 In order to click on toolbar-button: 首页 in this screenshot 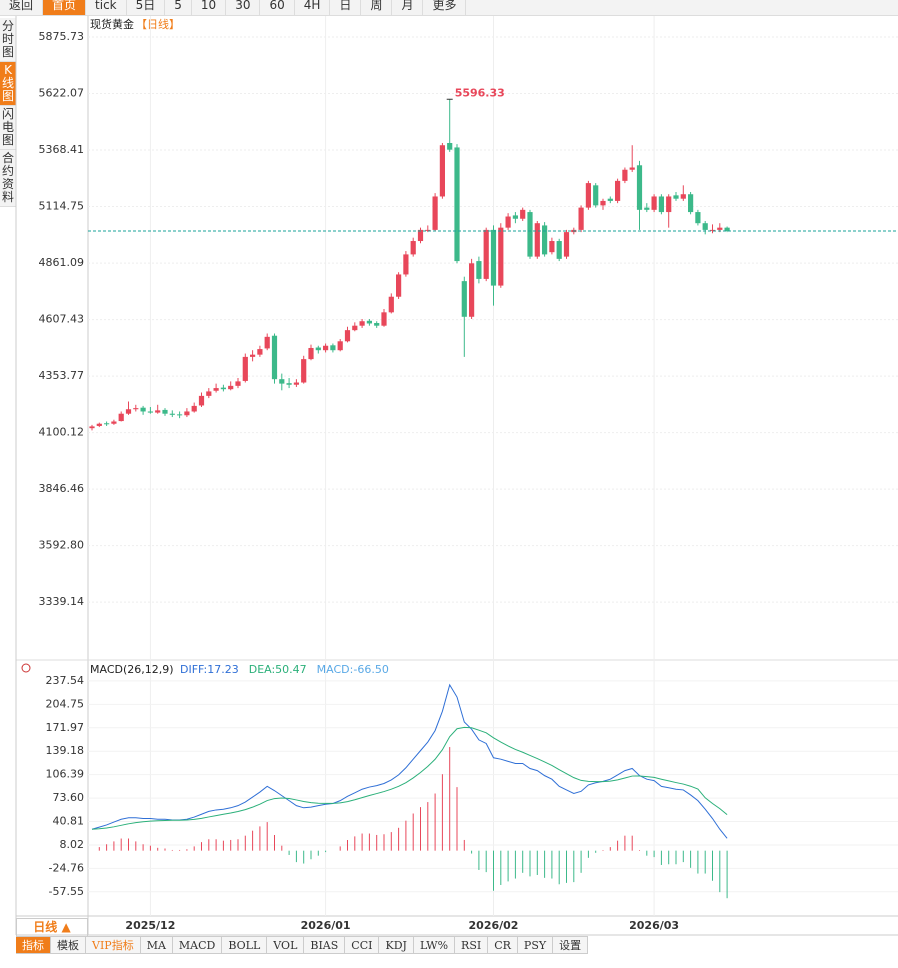, I will do `click(65, 7)`.